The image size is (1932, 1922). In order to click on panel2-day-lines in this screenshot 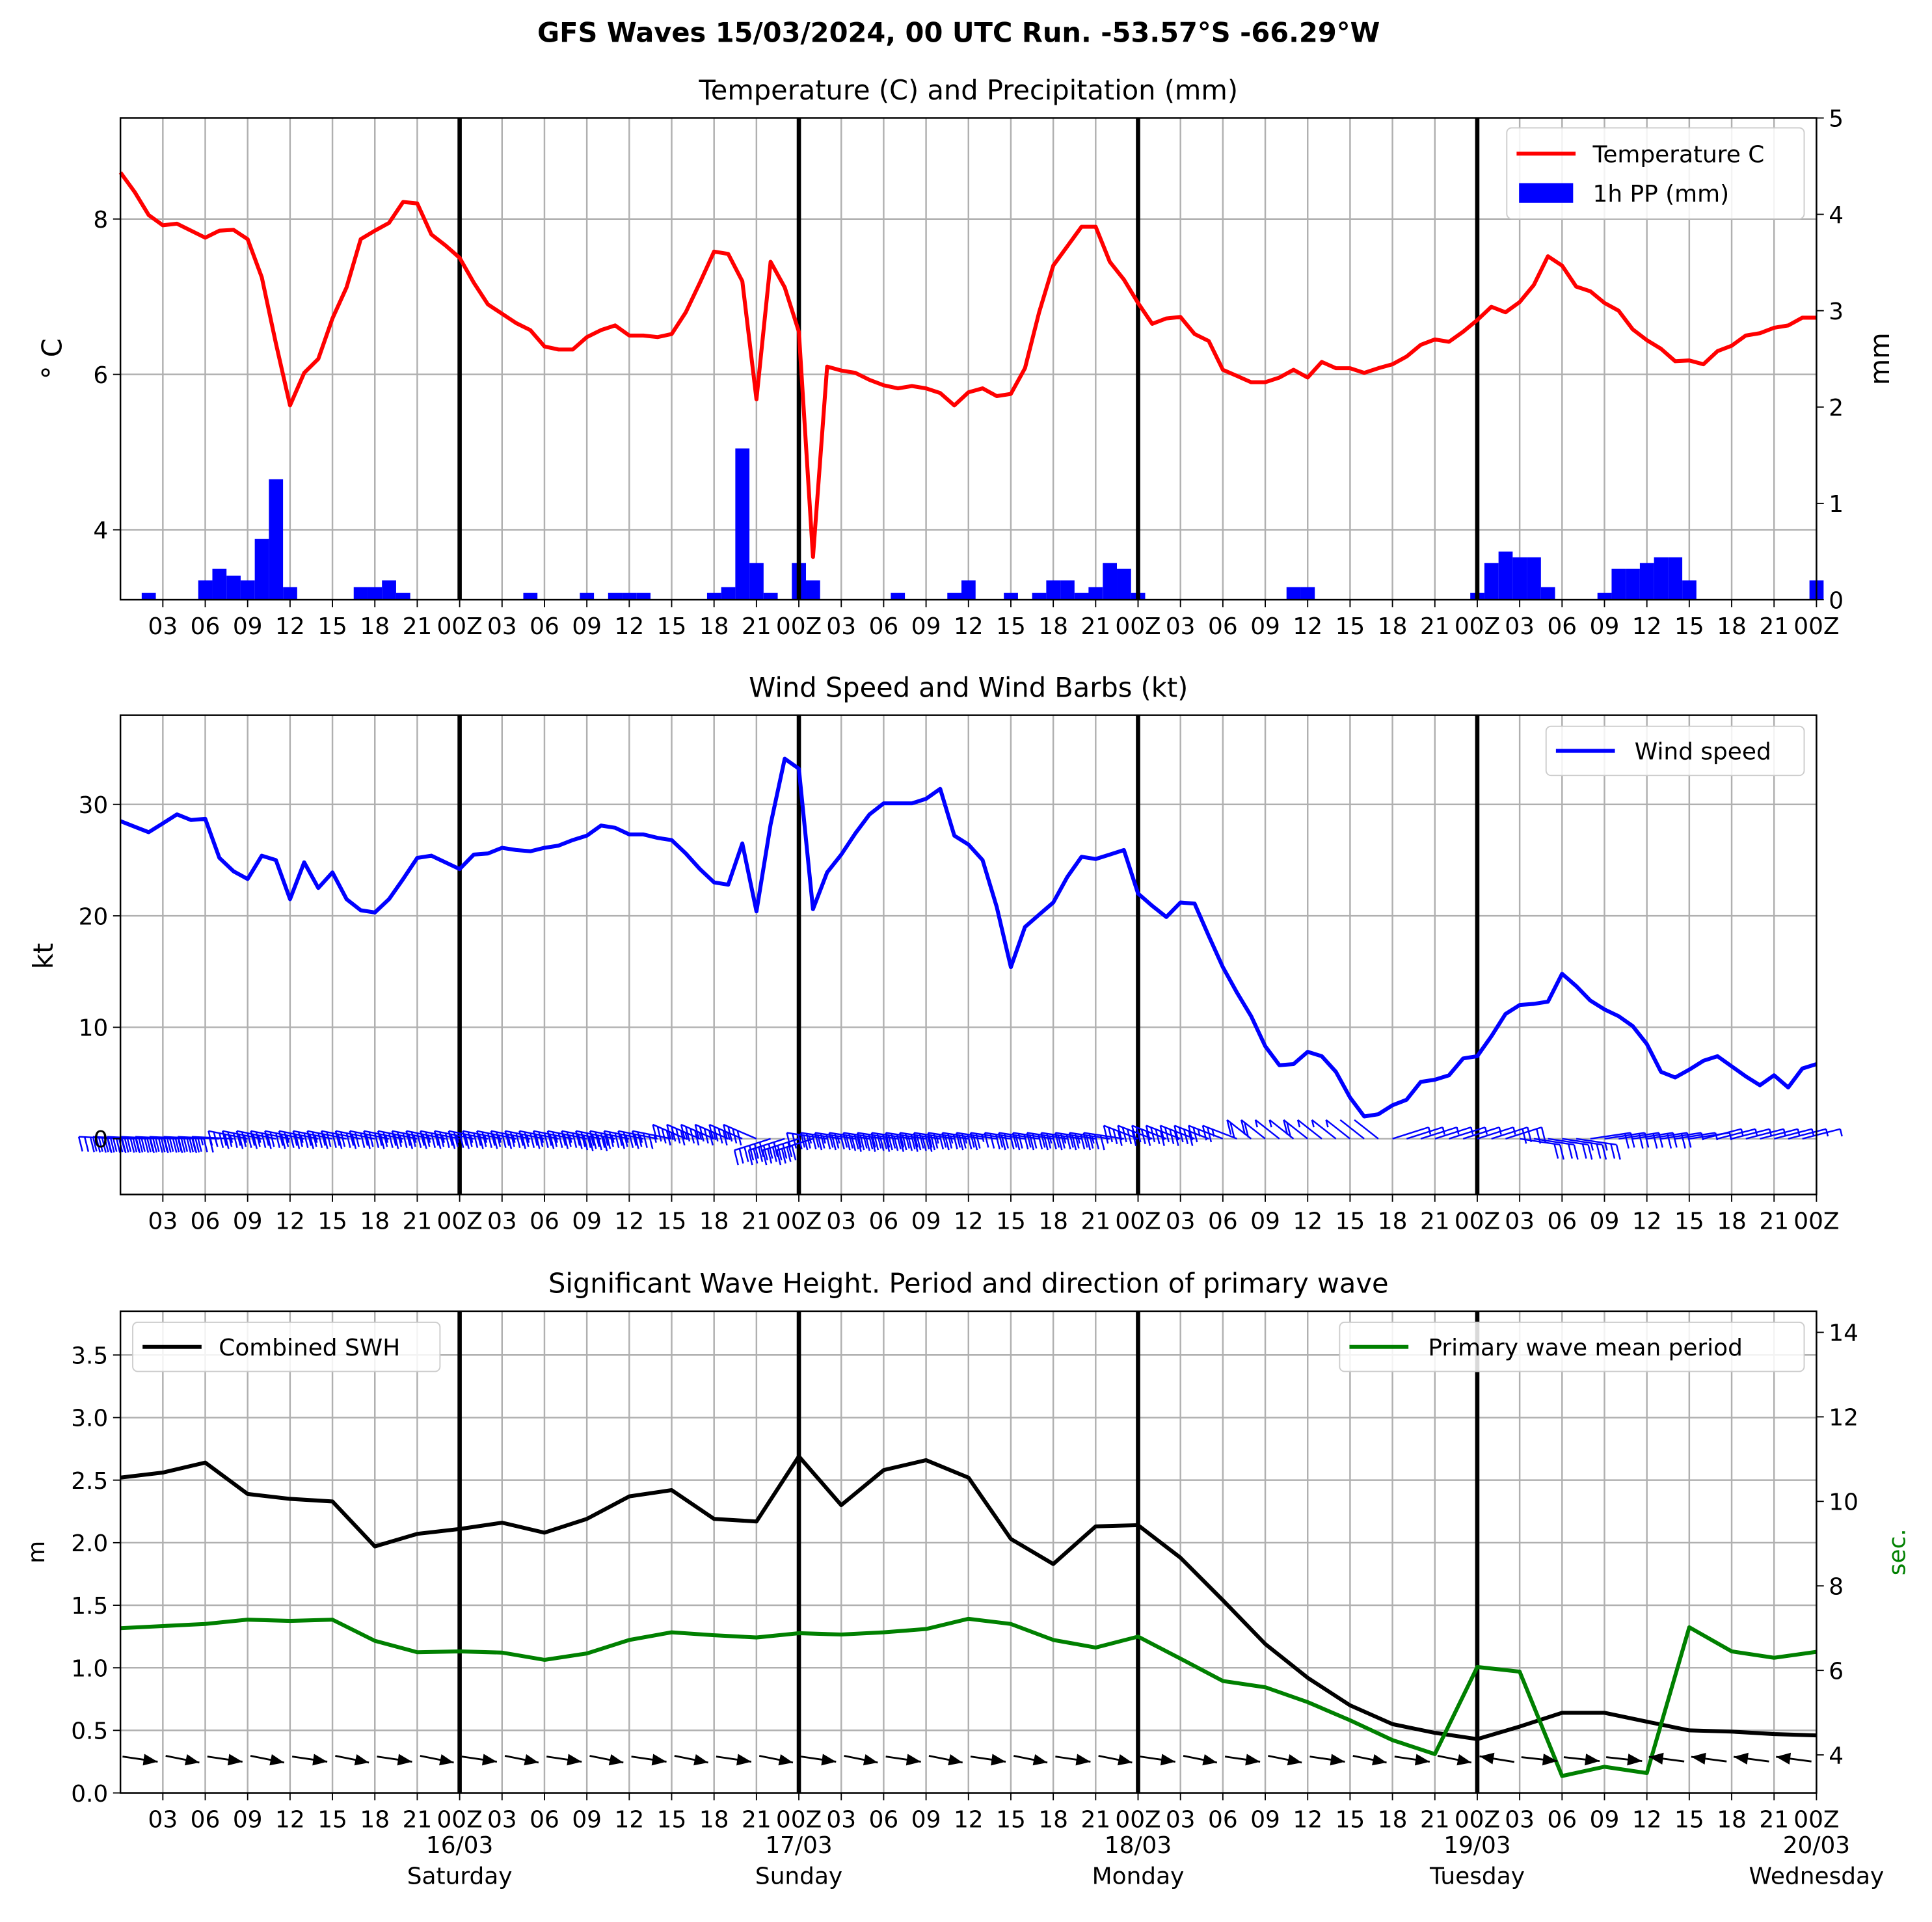, I will do `click(968, 955)`.